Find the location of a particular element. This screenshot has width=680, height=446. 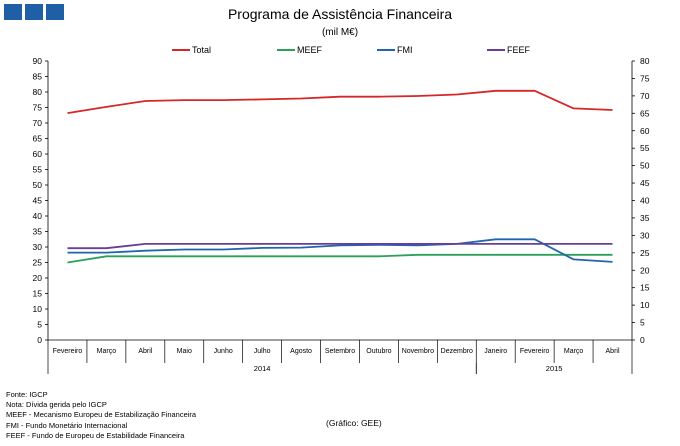

legend-label-total: Total is located at coordinates (201, 50).